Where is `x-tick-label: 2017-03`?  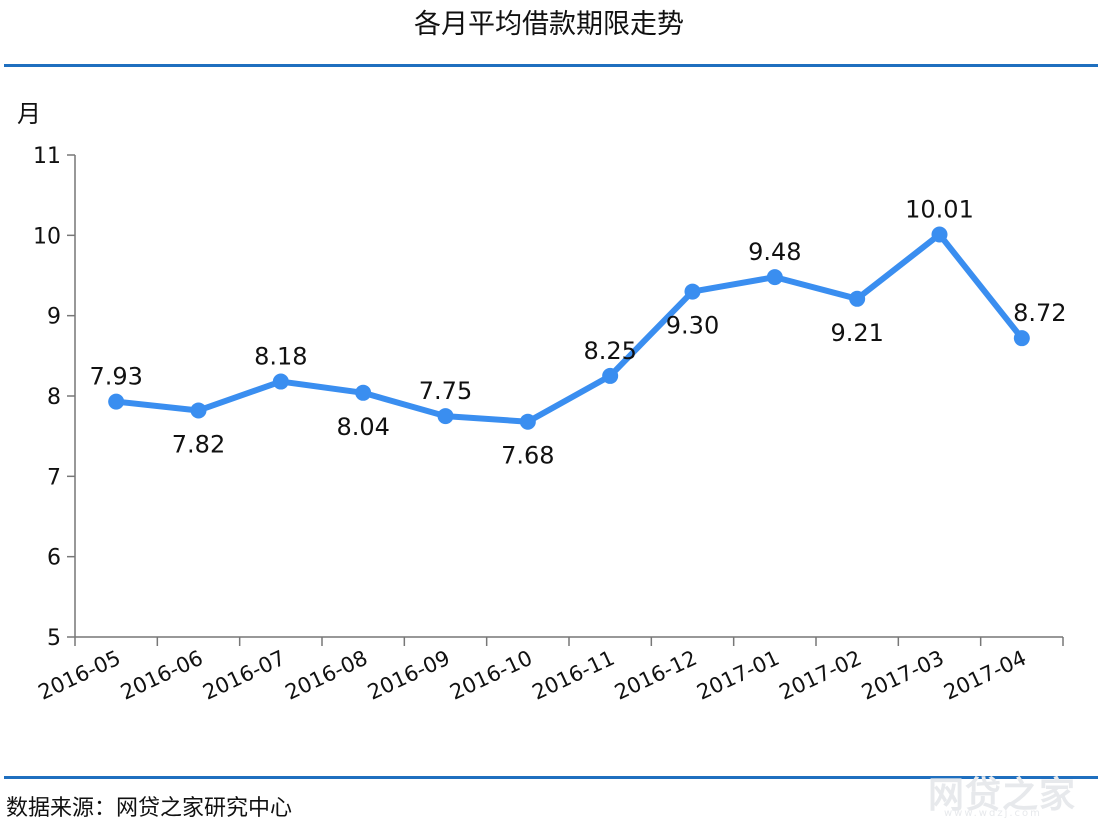
x-tick-label: 2017-03 is located at coordinates (903, 675).